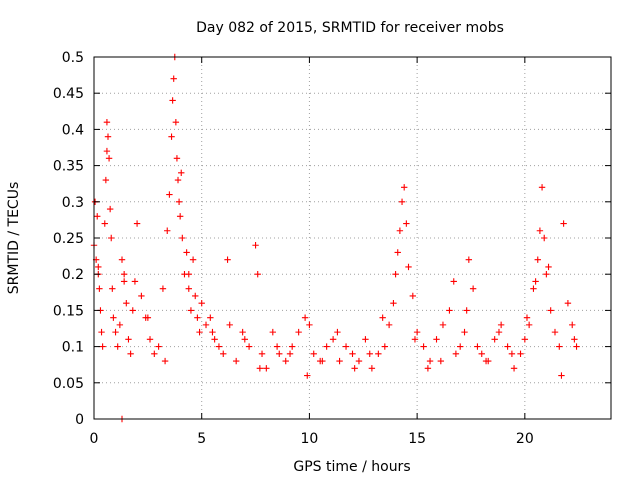  Describe the element at coordinates (310, 439) in the screenshot. I see `x-tick-label: 10` at that location.